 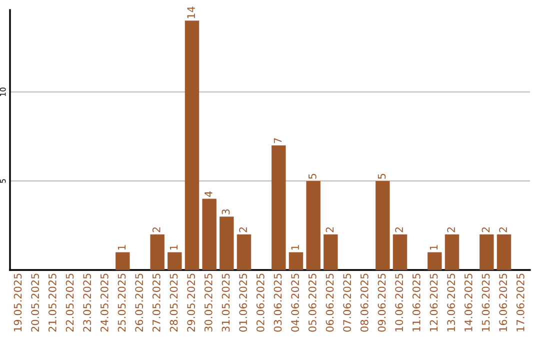 What do you see at coordinates (18, 303) in the screenshot?
I see `x-tick-label: 19.05.2025` at bounding box center [18, 303].